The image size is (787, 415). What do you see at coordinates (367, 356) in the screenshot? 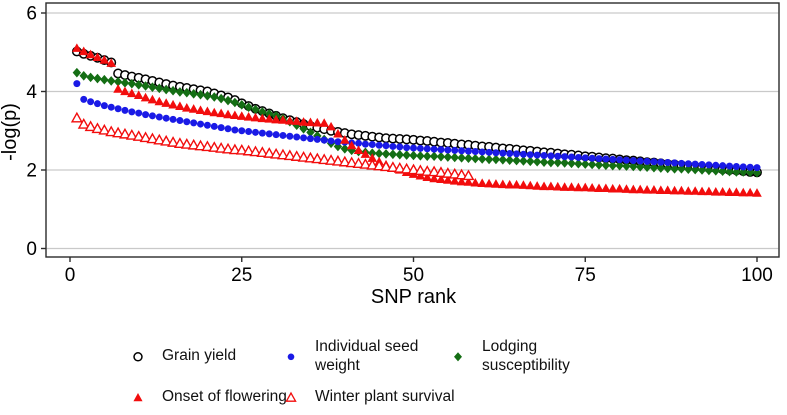
I see `legend-label-individual-seed-weight: Individual seed weight` at bounding box center [367, 356].